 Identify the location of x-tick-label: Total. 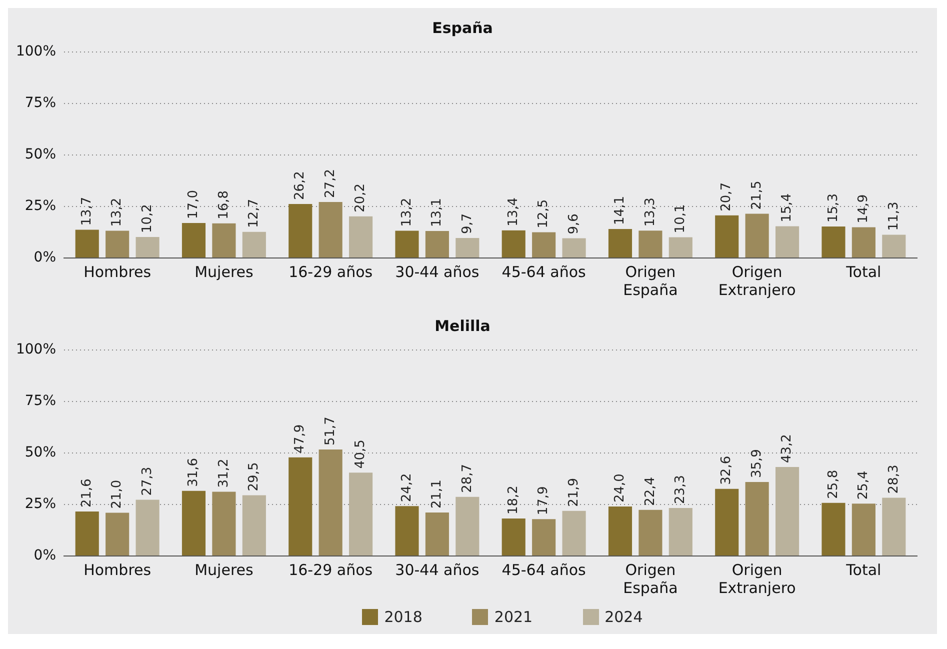
(863, 271).